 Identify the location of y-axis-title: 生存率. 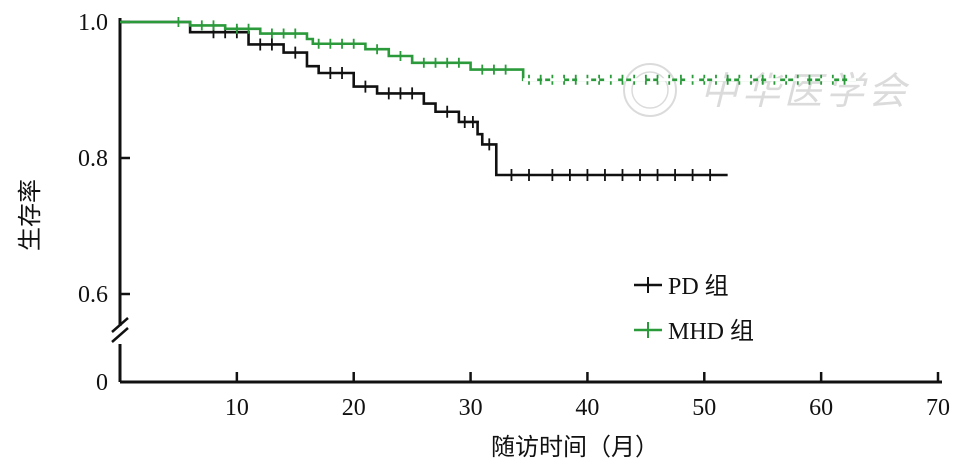
(30, 215).